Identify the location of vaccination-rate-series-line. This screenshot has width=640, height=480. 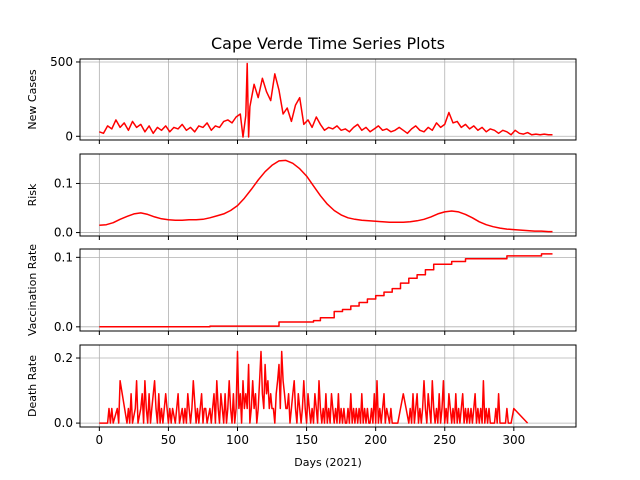
(326, 290).